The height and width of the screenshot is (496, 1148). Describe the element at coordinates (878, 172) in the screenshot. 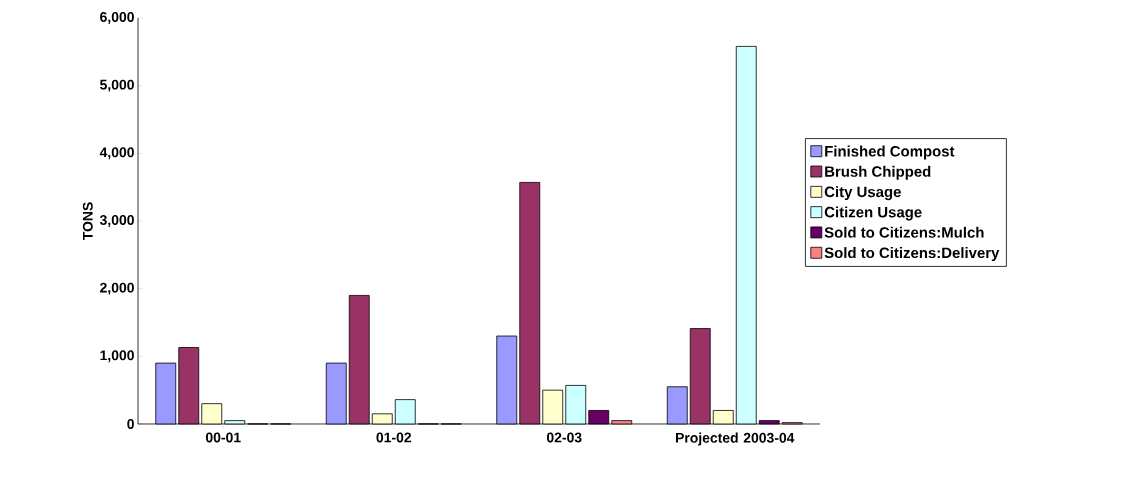

I see `legend-label: Brush Chipped` at that location.